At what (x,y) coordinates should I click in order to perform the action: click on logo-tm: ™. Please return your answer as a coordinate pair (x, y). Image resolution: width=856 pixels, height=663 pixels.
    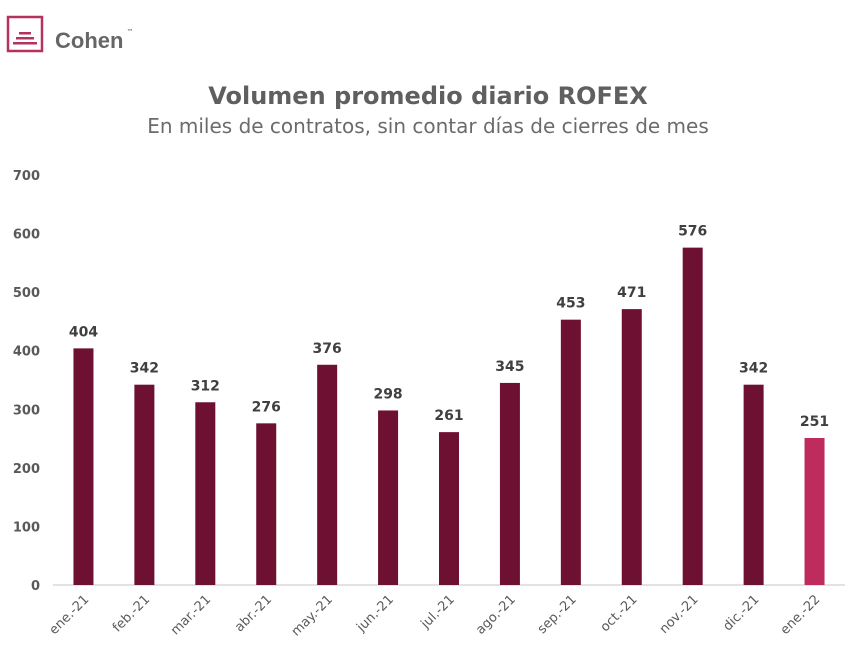
    Looking at the image, I should click on (129, 32).